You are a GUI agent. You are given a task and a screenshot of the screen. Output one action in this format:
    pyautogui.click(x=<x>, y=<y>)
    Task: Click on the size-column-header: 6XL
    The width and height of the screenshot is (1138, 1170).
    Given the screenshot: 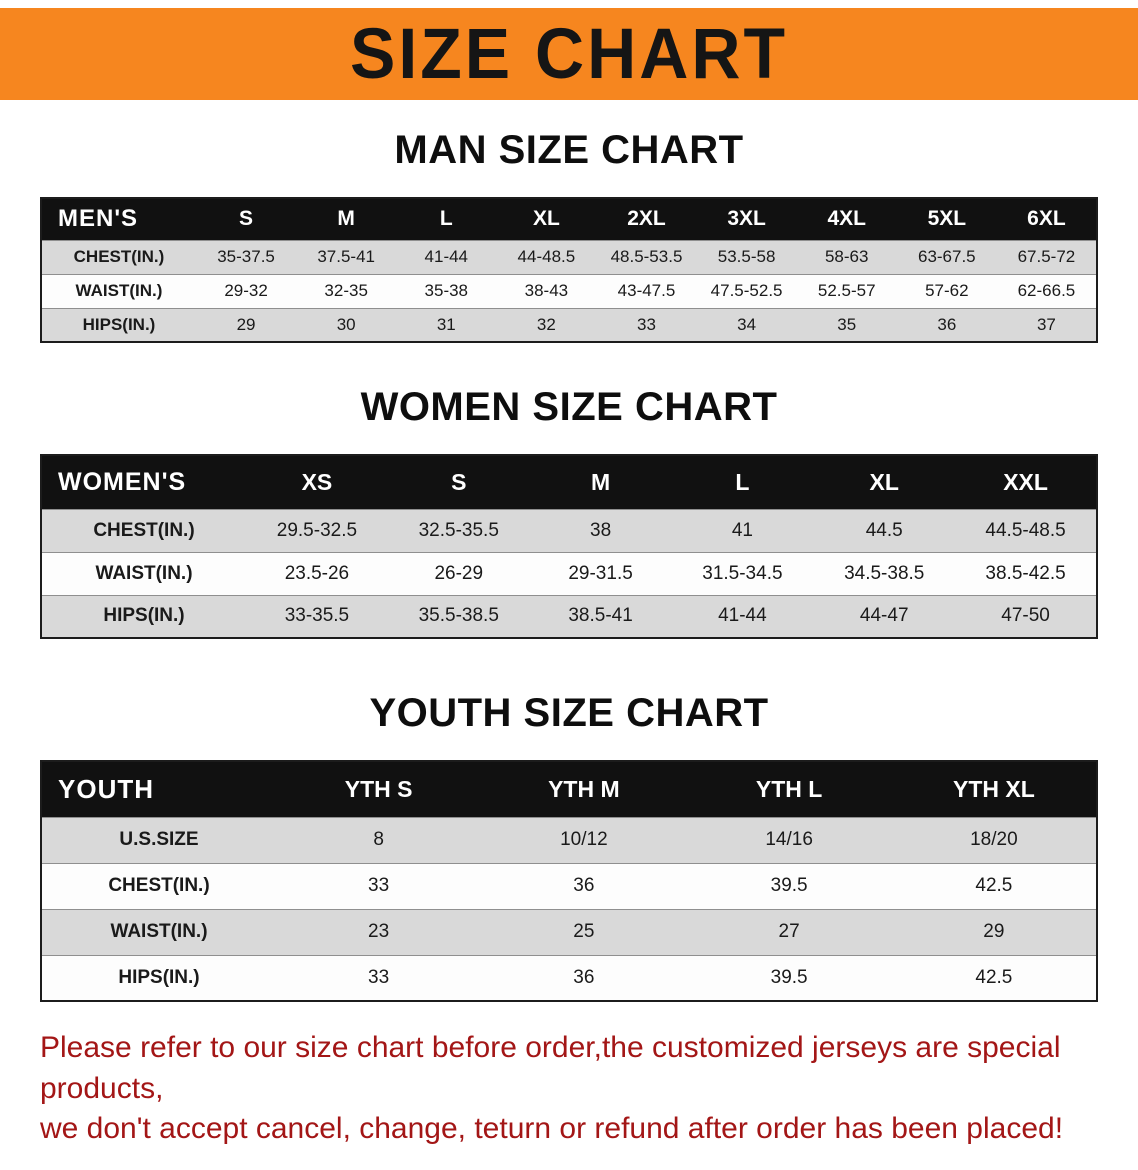 What is the action you would take?
    pyautogui.click(x=1046, y=219)
    